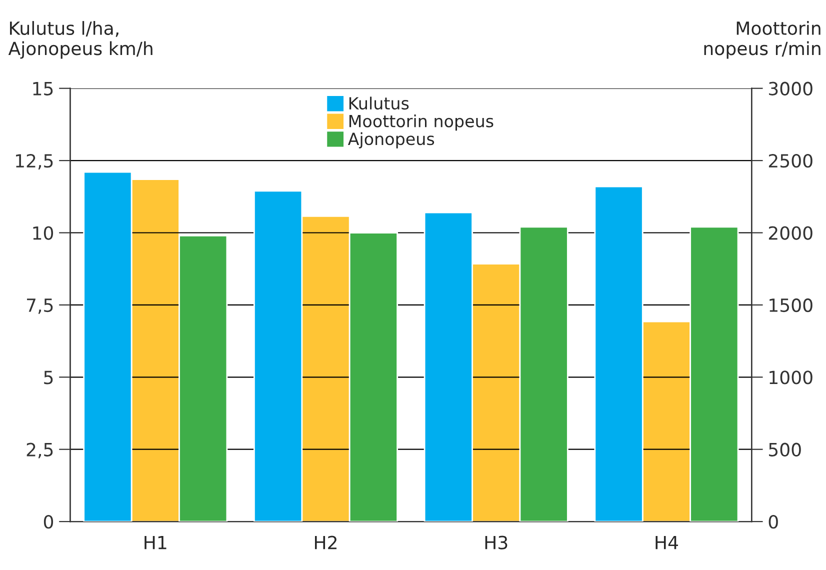  What do you see at coordinates (773, 522) in the screenshot?
I see `y2-tick-label: 0` at bounding box center [773, 522].